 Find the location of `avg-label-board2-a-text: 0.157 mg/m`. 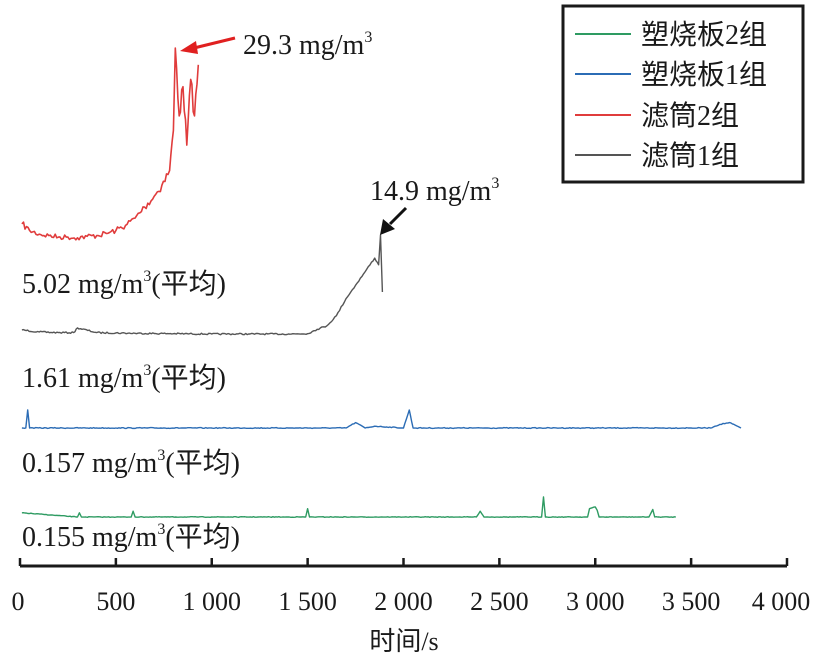

avg-label-board2-a-text: 0.157 mg/m is located at coordinates (90, 463).